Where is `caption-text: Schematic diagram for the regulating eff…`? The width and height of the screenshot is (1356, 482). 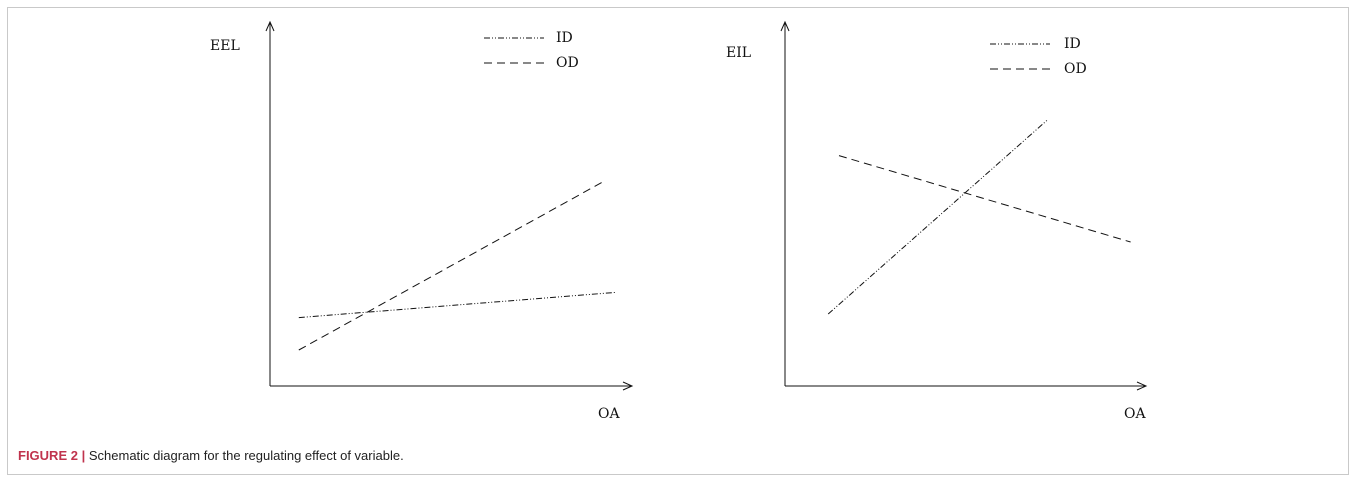 caption-text: Schematic diagram for the regulating eff… is located at coordinates (246, 455).